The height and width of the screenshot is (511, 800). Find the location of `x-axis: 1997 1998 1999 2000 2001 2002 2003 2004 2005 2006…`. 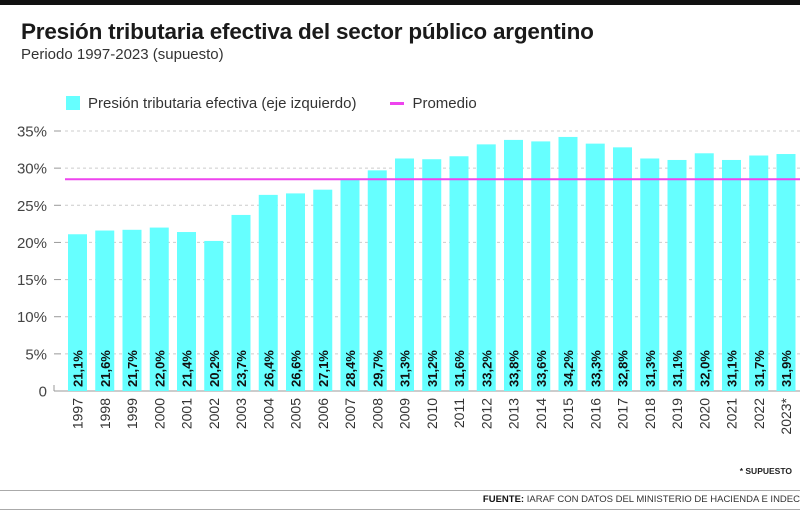

x-axis: 1997 1998 1999 2000 2001 2002 2003 2004 2005 2006… is located at coordinates (432, 415).